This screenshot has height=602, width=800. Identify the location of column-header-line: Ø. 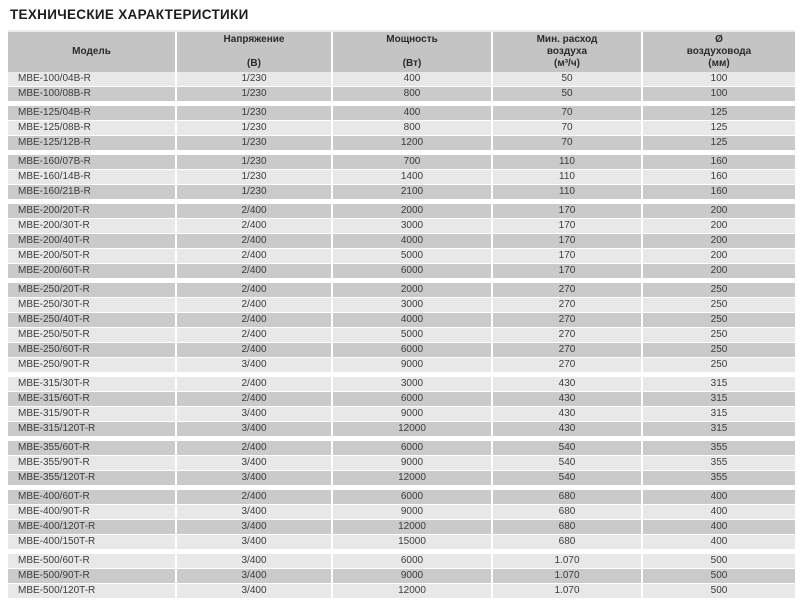
(719, 39).